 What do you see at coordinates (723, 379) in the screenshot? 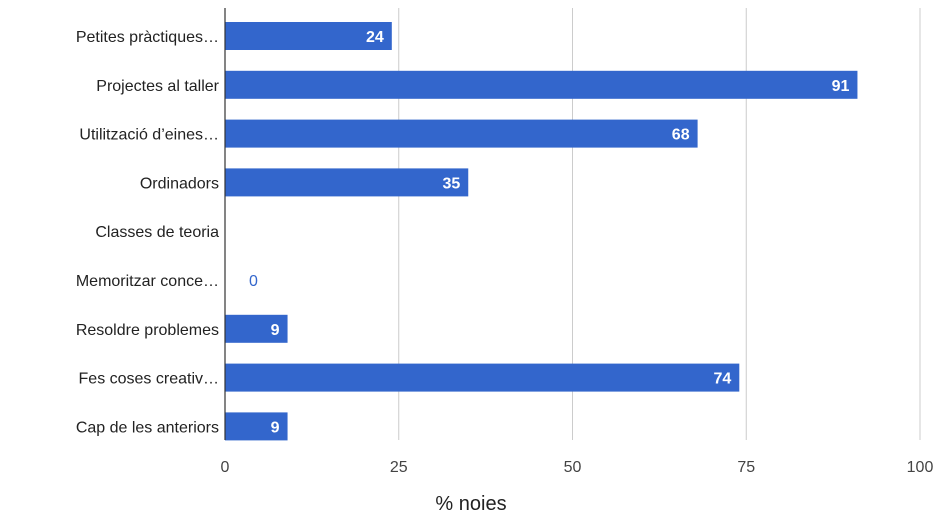
I see `data-label-8: 74` at bounding box center [723, 379].